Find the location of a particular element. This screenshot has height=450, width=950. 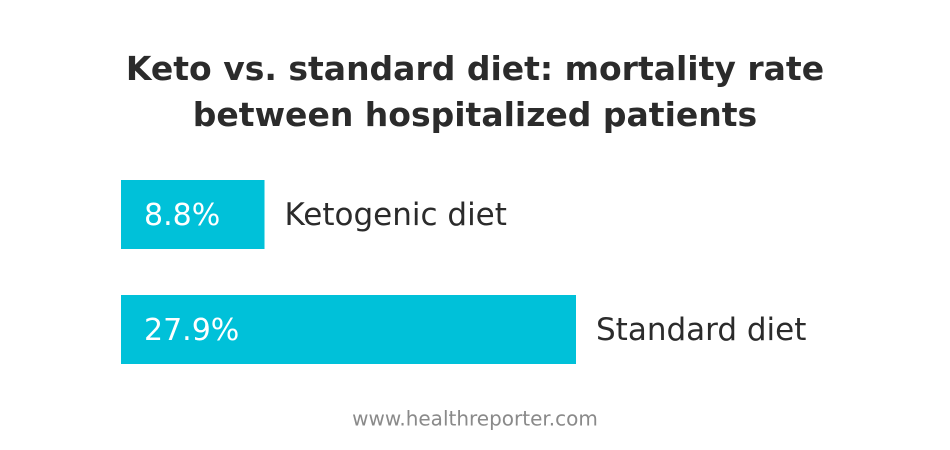

value-label: 27.9% is located at coordinates (191, 330).